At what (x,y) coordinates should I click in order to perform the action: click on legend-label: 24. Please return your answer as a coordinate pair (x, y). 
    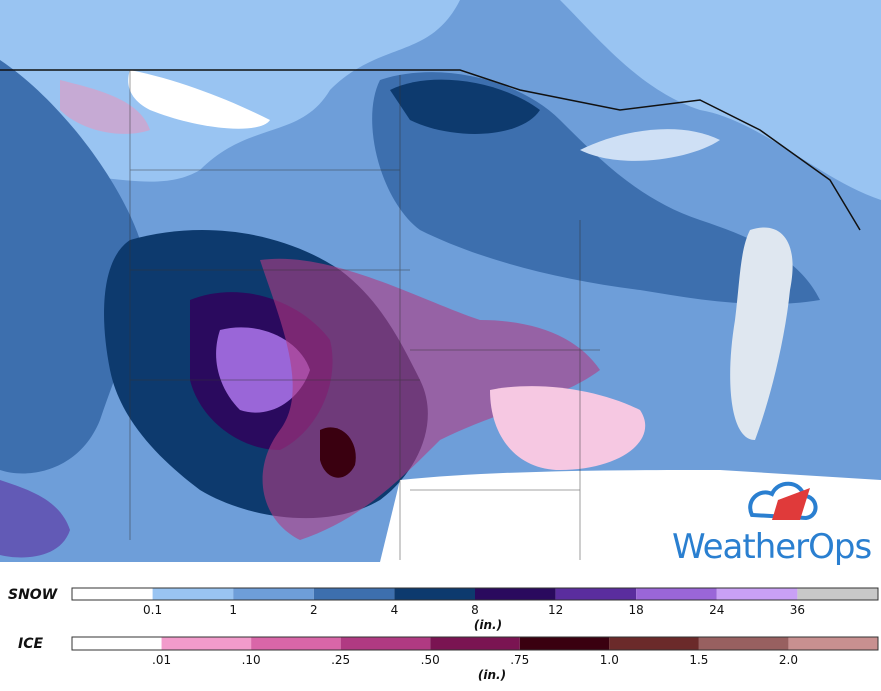
    Looking at the image, I should click on (716, 610).